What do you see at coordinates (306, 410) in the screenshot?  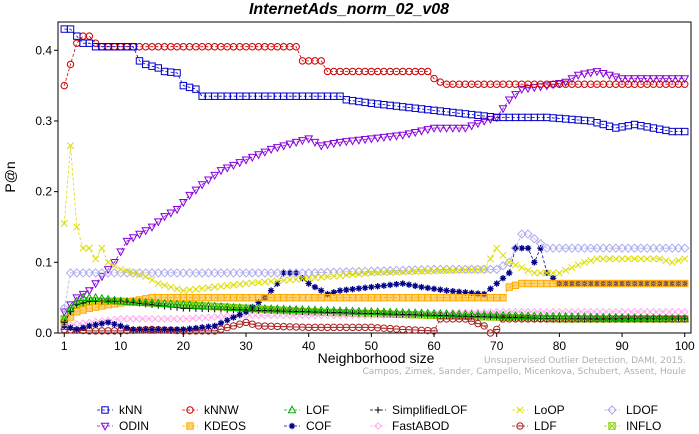 I see `legend-item-lof: LOF` at bounding box center [306, 410].